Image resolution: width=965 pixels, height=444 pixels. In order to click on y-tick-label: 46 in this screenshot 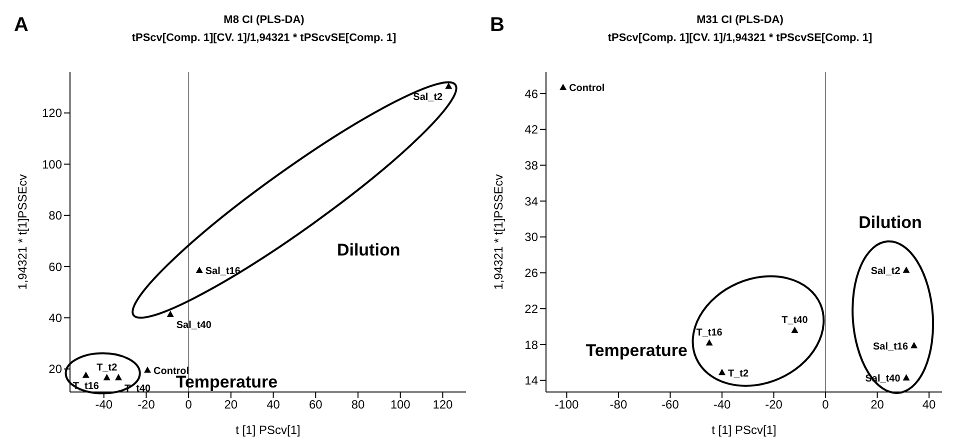, I will do `click(531, 93)`.